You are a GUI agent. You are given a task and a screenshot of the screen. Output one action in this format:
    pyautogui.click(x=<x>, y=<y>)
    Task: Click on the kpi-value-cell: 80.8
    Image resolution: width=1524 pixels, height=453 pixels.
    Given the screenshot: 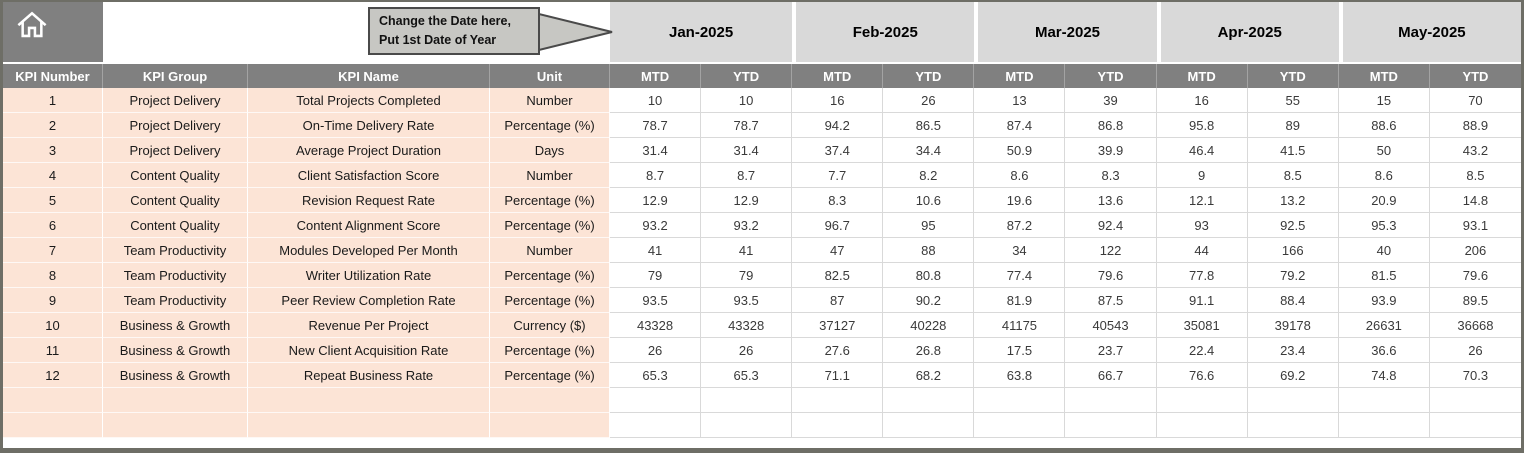 What is the action you would take?
    pyautogui.click(x=929, y=275)
    